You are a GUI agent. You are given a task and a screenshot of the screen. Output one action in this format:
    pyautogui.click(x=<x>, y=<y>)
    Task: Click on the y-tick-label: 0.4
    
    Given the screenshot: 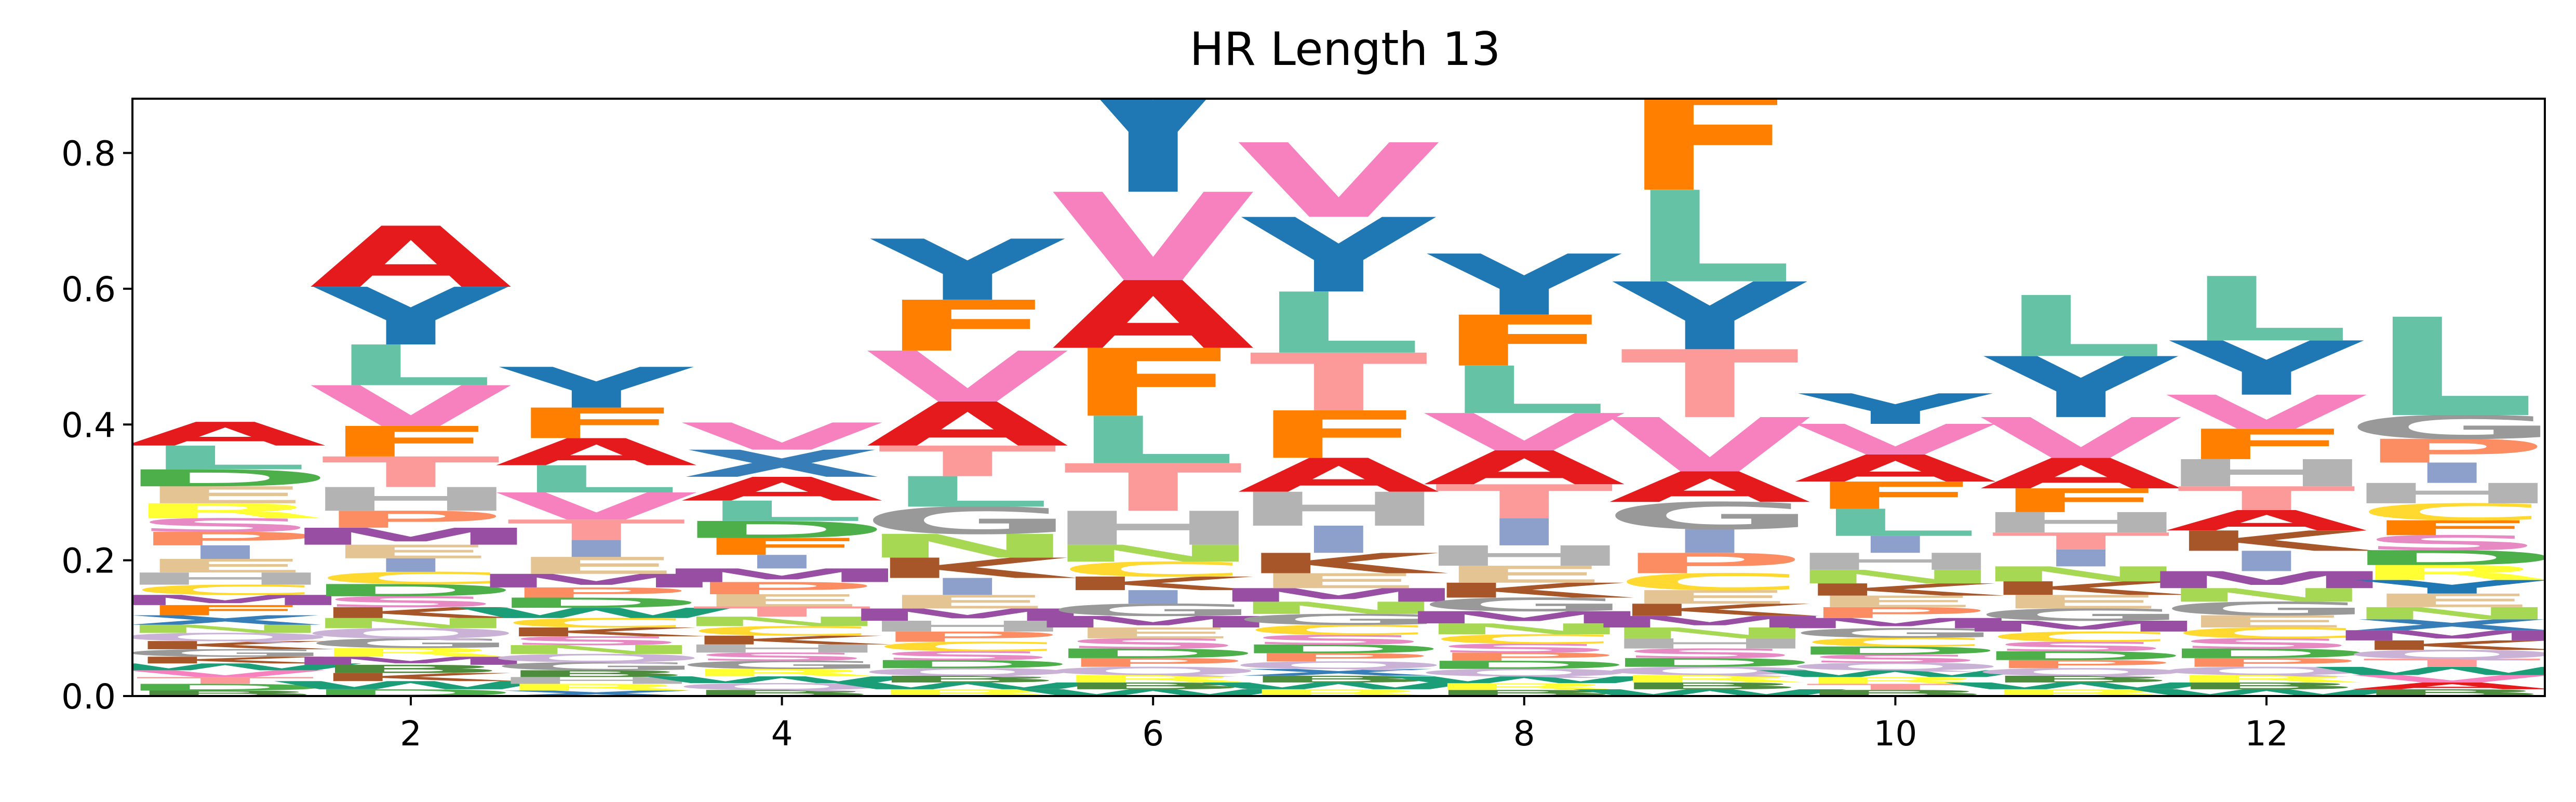 What is the action you would take?
    pyautogui.click(x=89, y=425)
    